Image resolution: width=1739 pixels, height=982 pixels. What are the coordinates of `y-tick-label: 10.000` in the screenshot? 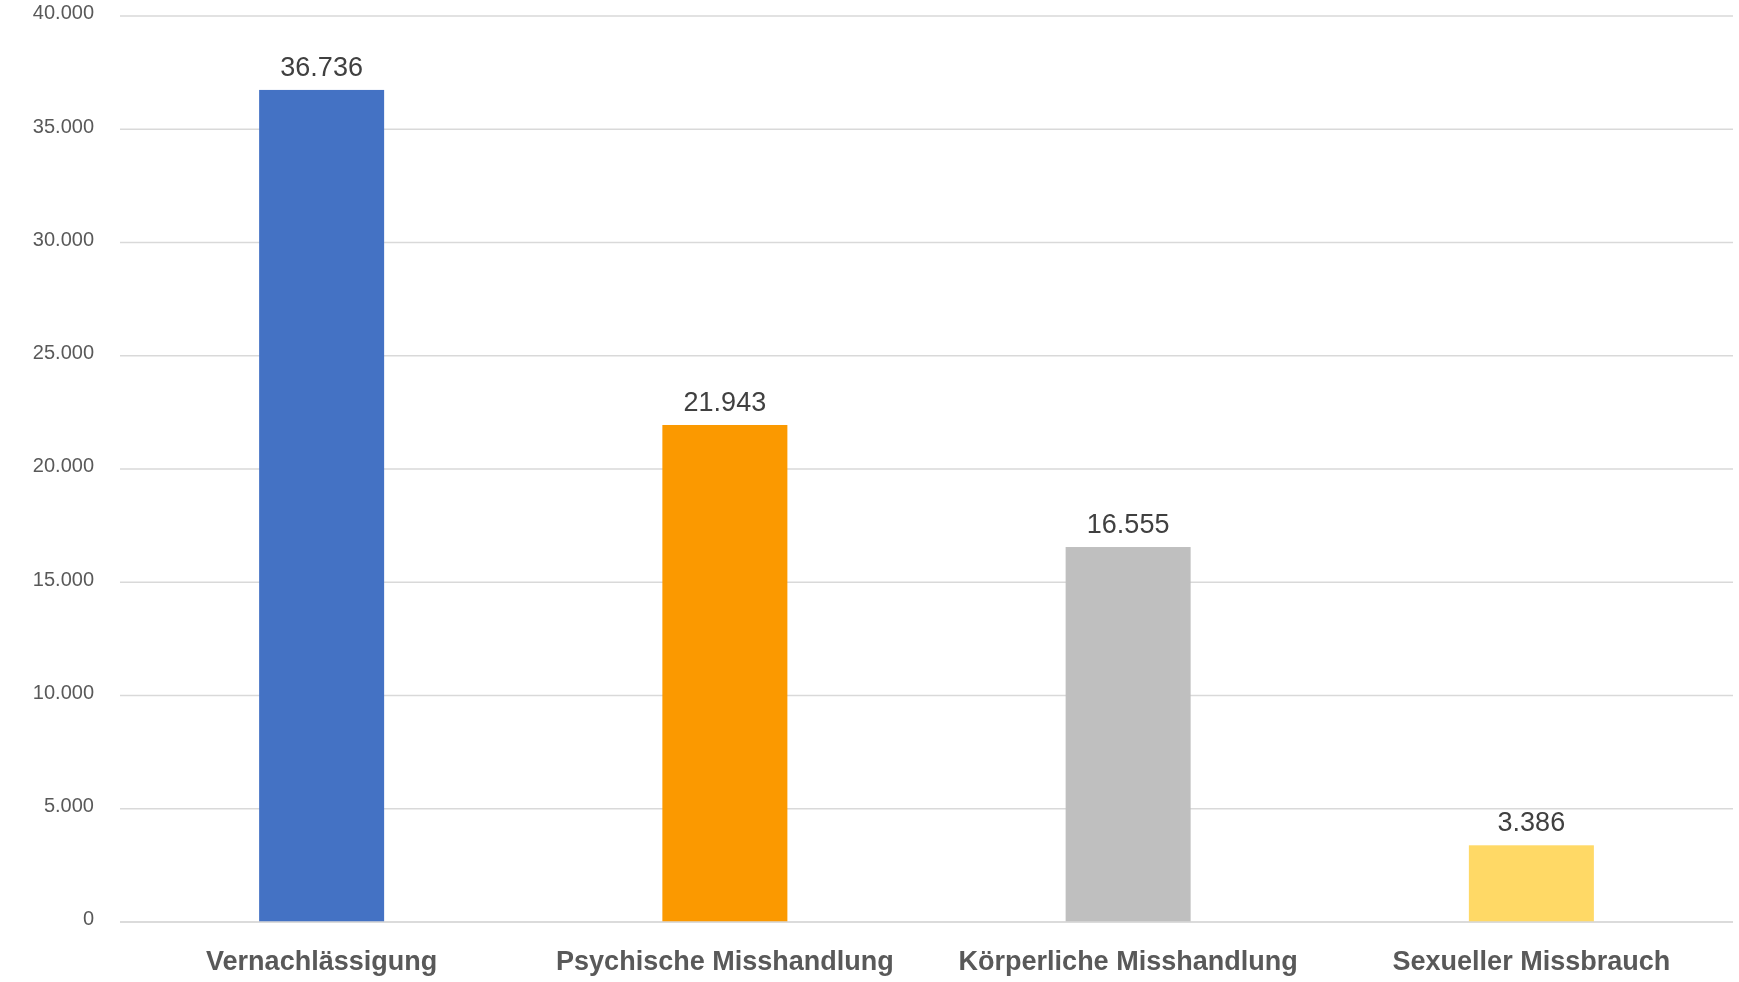 It's located at (63, 691).